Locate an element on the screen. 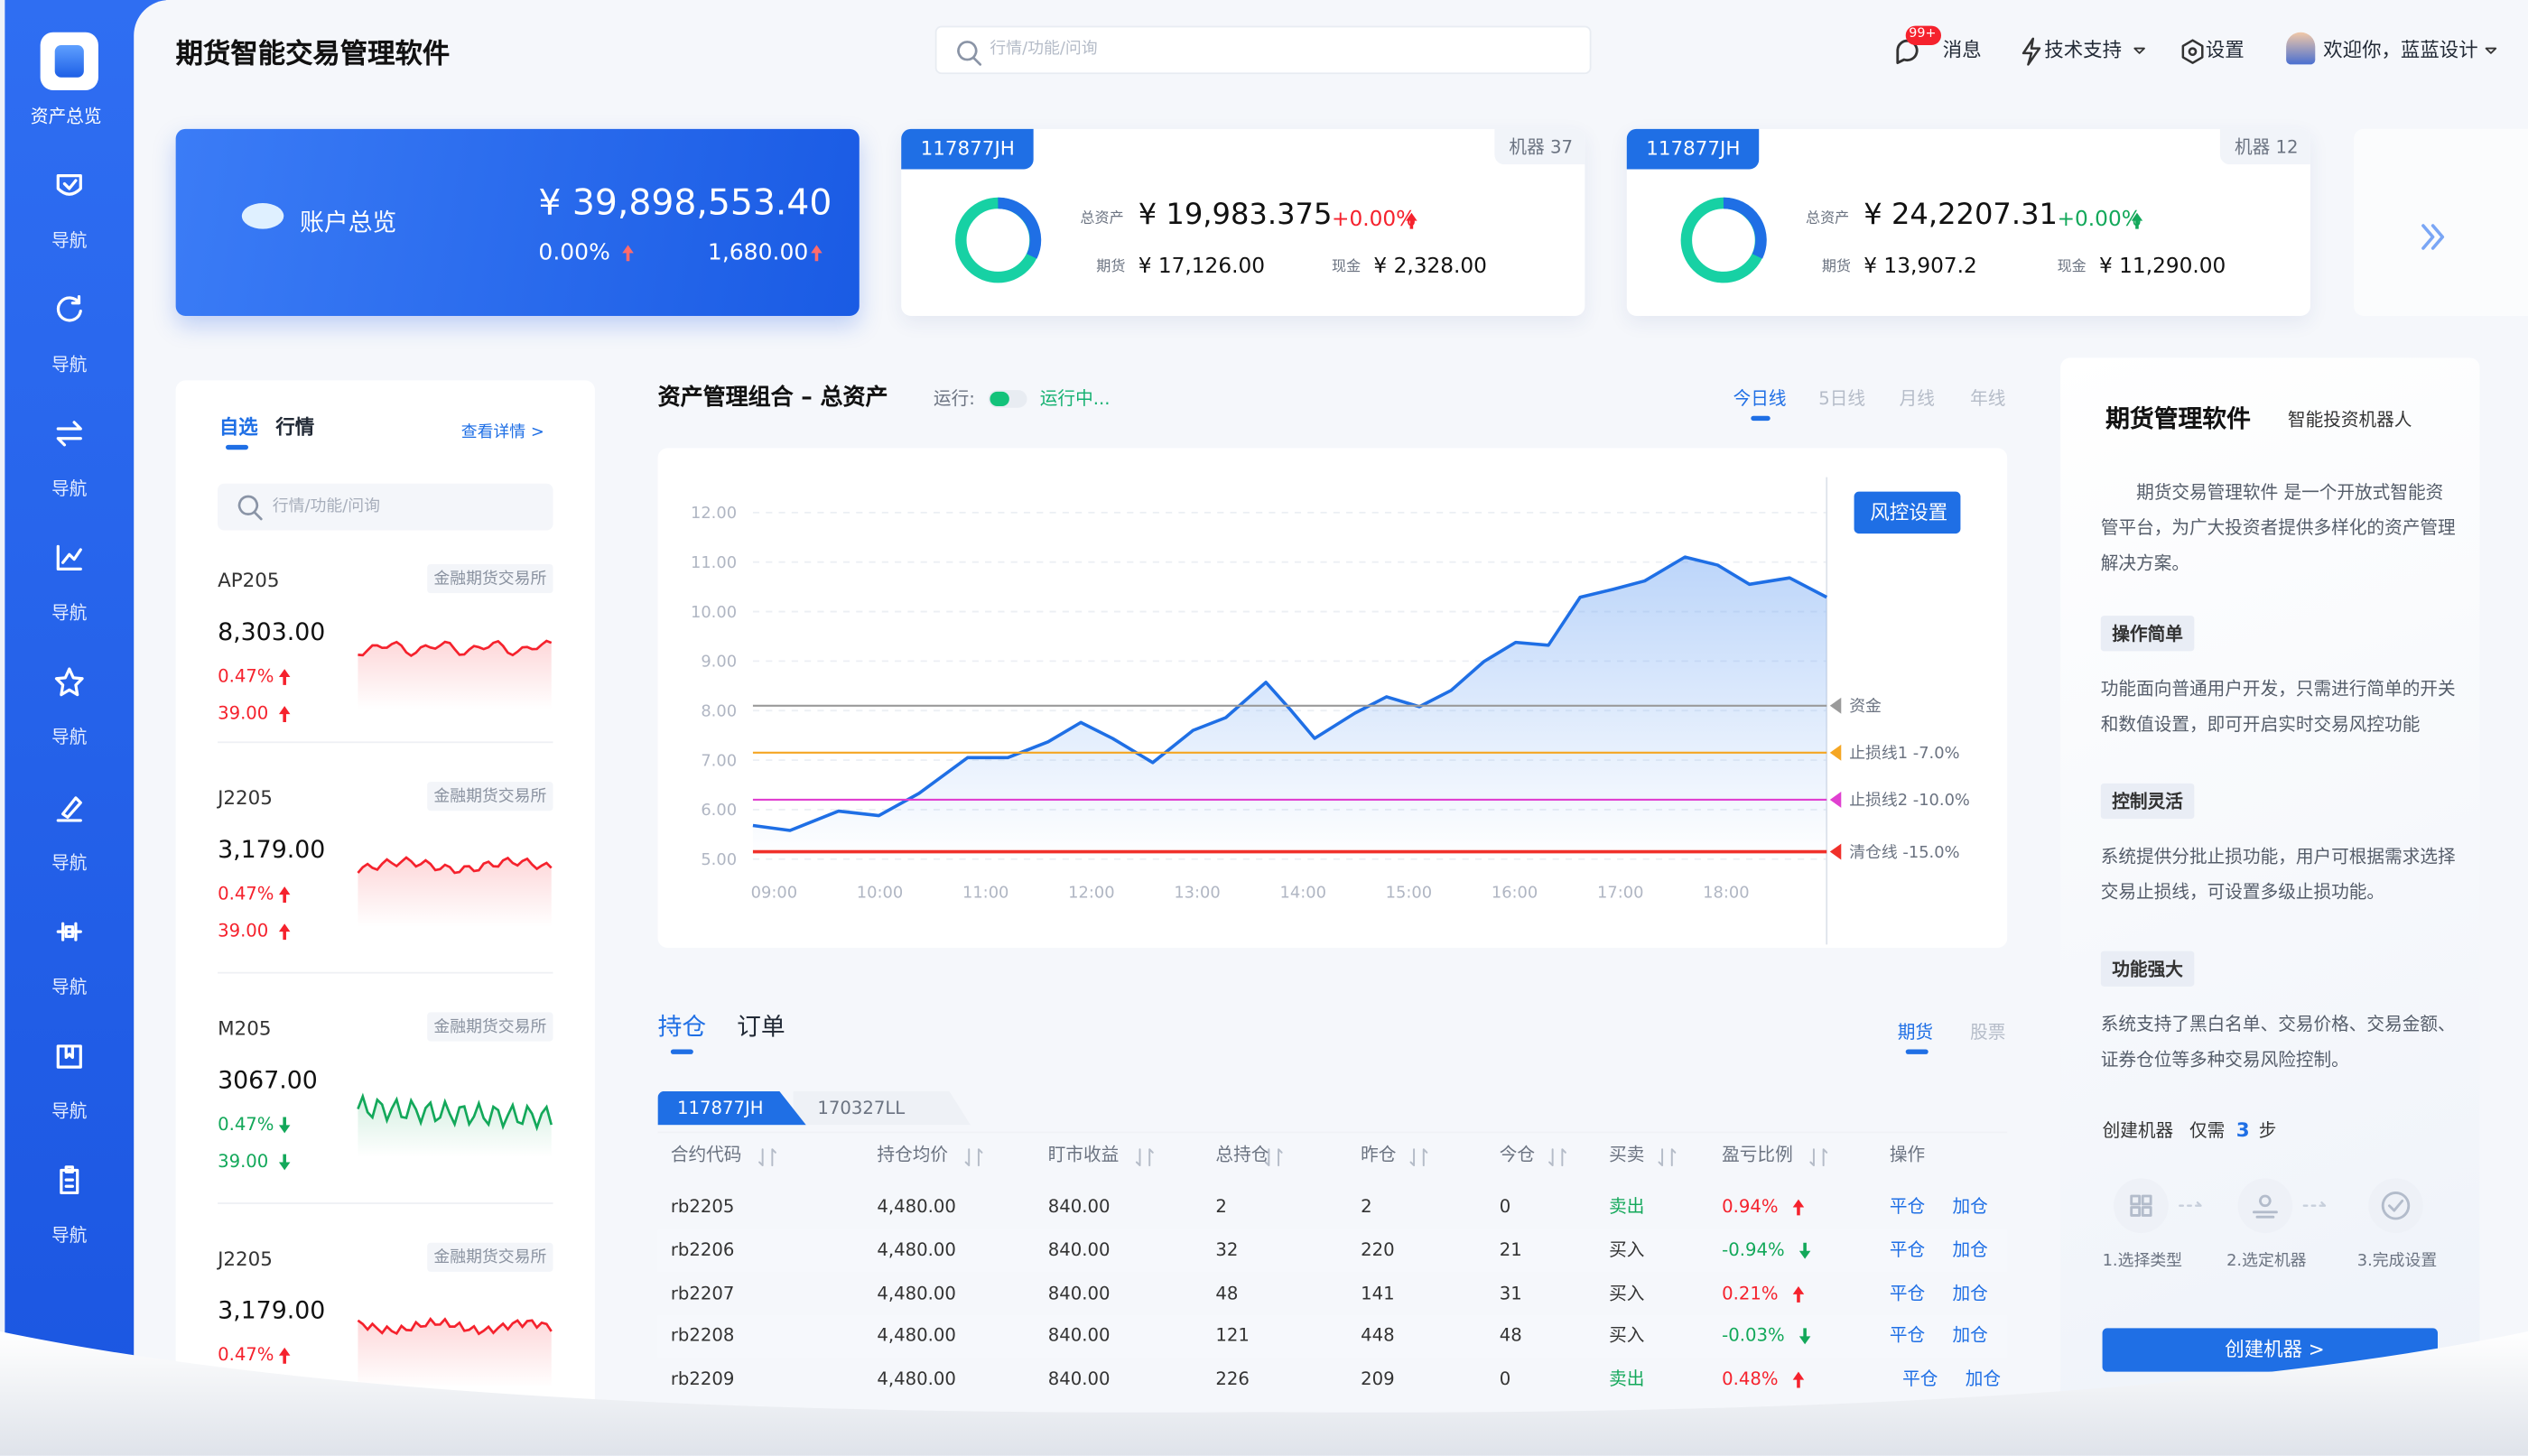 The width and height of the screenshot is (2528, 1456). watch-tab: 自选 is located at coordinates (238, 427).